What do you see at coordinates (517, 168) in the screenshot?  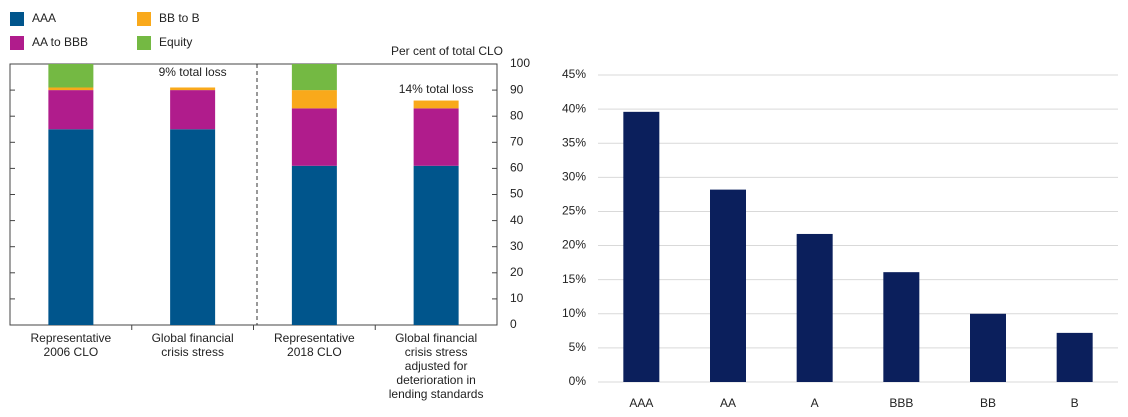 I see `y-tick-label: 60` at bounding box center [517, 168].